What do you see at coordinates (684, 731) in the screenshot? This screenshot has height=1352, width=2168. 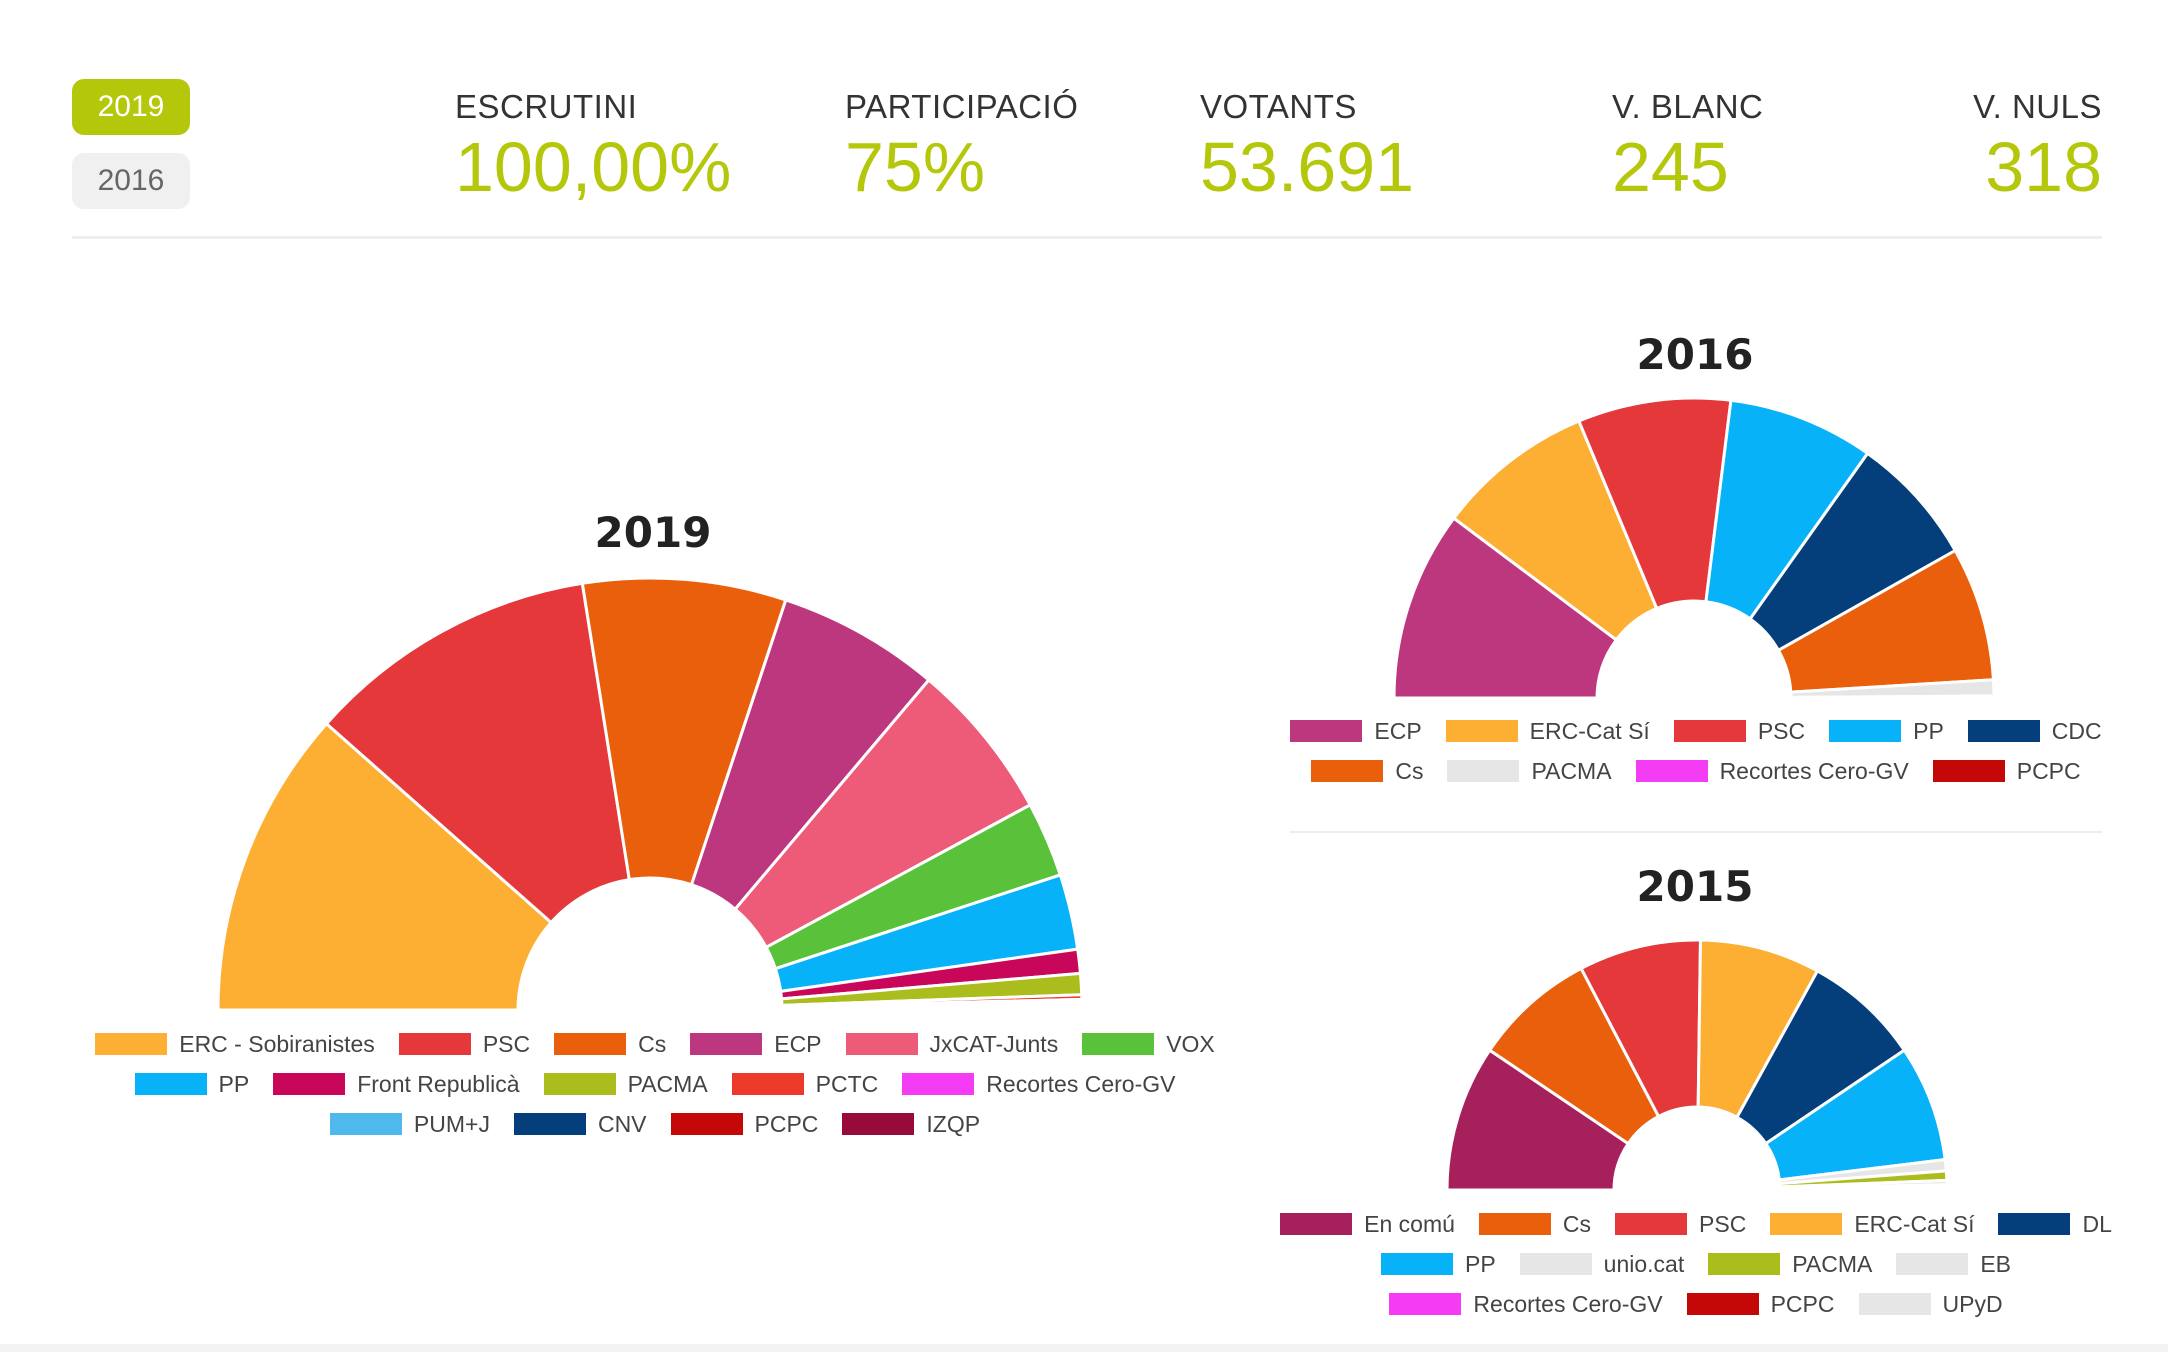 I see `slice-2019-cs` at bounding box center [684, 731].